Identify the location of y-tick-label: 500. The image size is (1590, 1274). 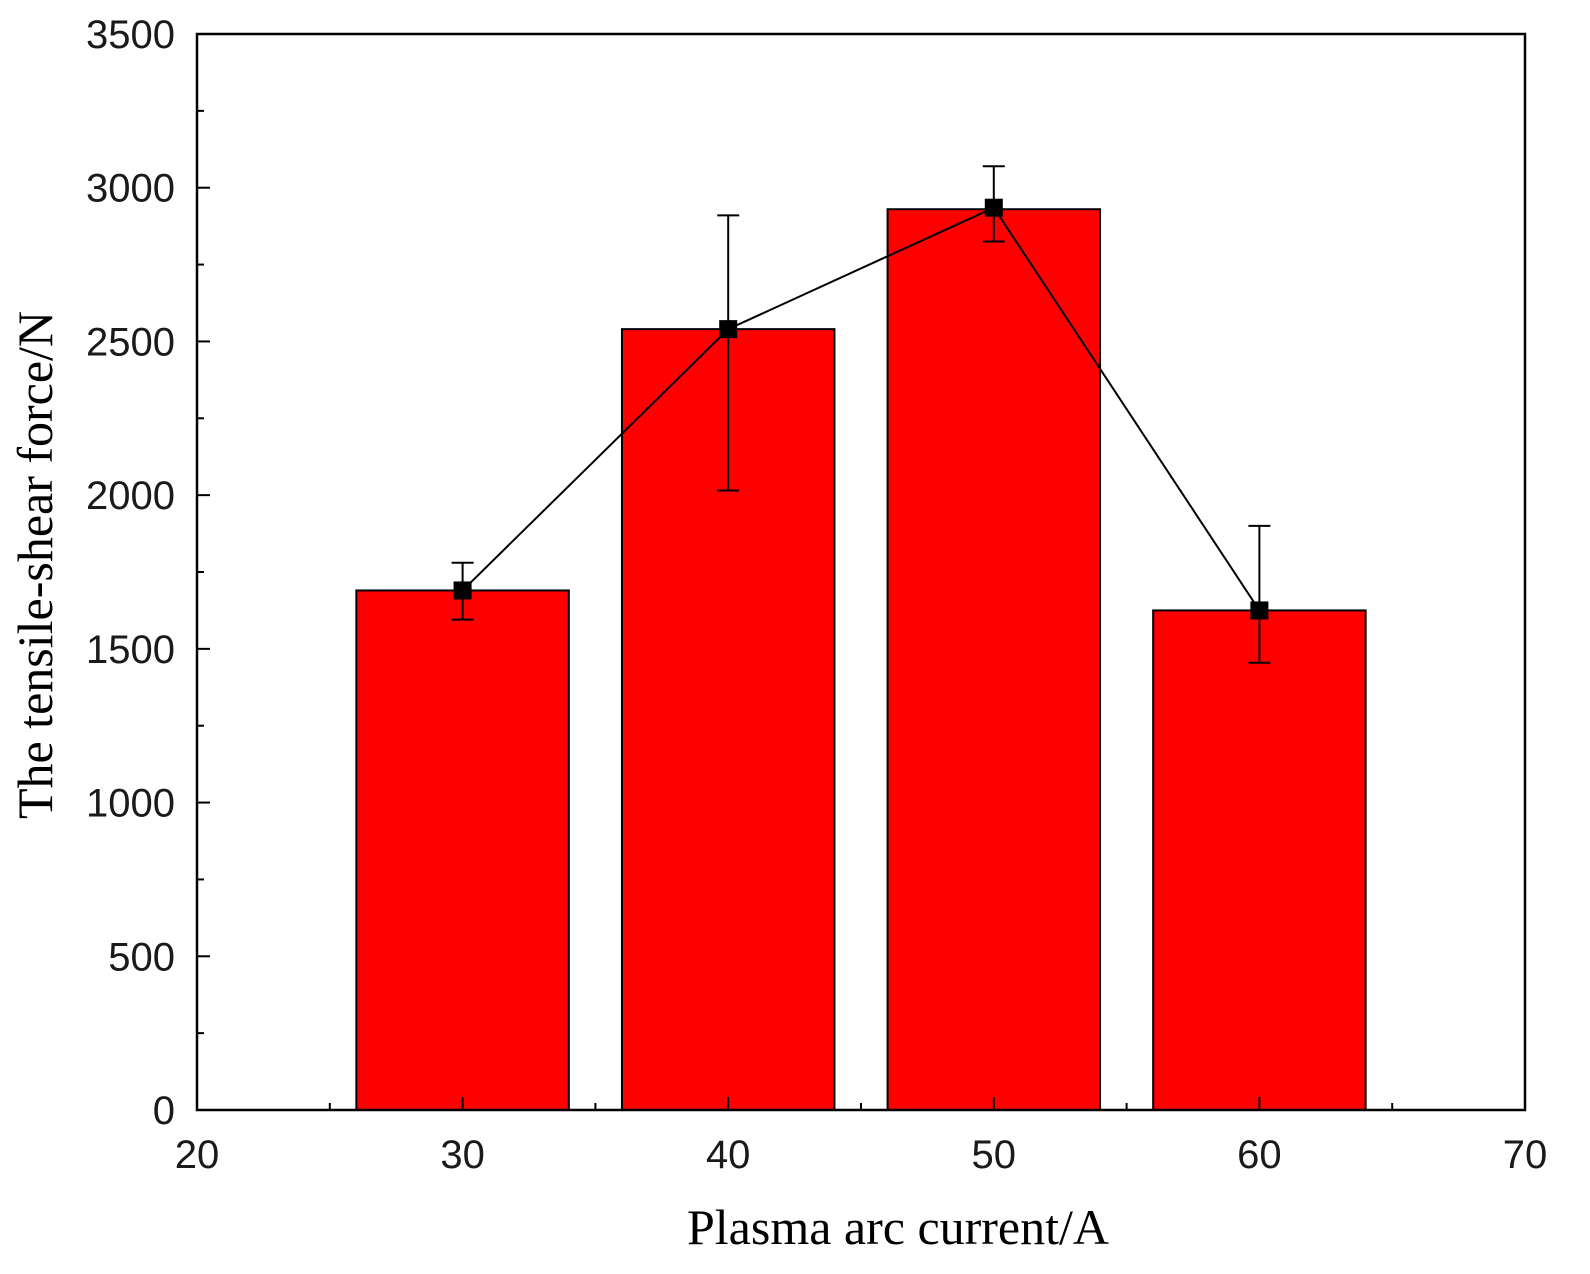
(141, 957).